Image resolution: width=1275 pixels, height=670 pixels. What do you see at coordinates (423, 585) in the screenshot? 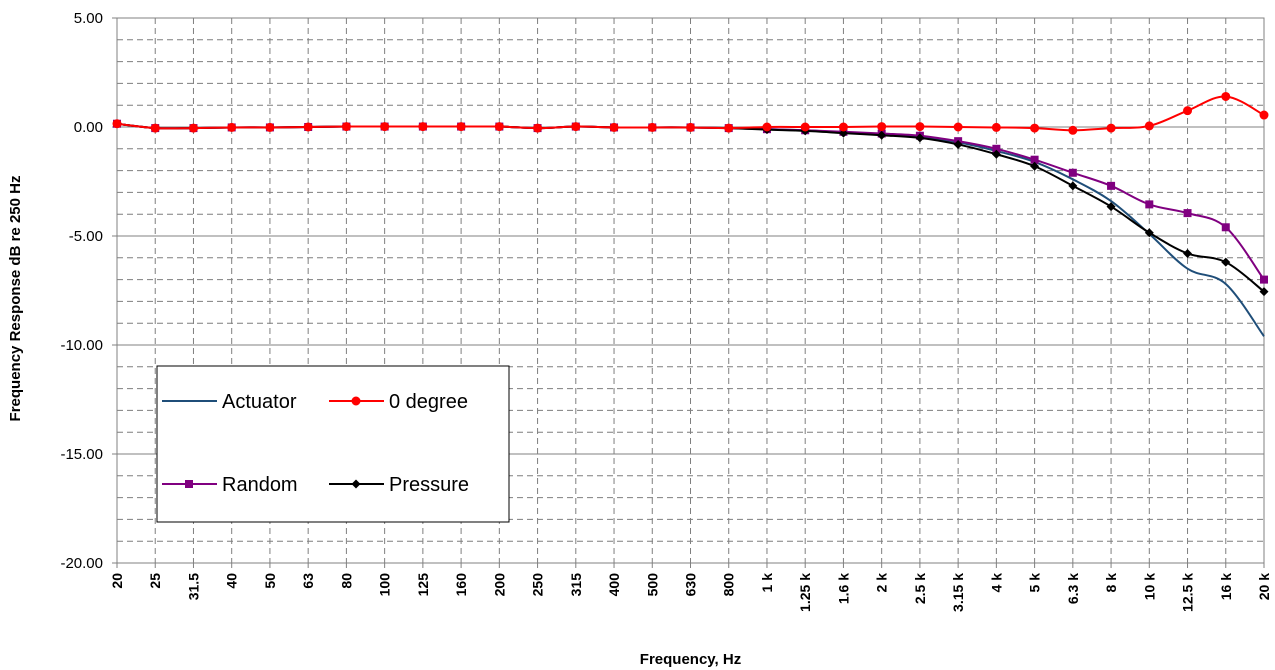
I see `x-tick-label: 125` at bounding box center [423, 585].